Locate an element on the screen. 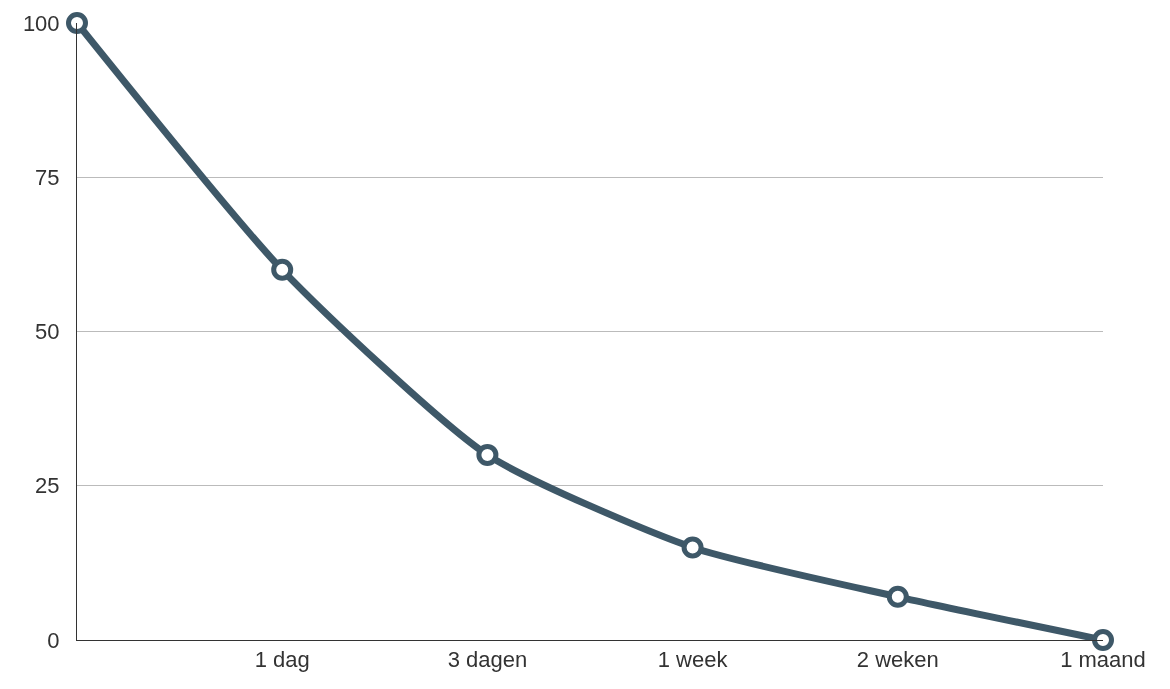  y-tick-label: 100 is located at coordinates (41, 23).